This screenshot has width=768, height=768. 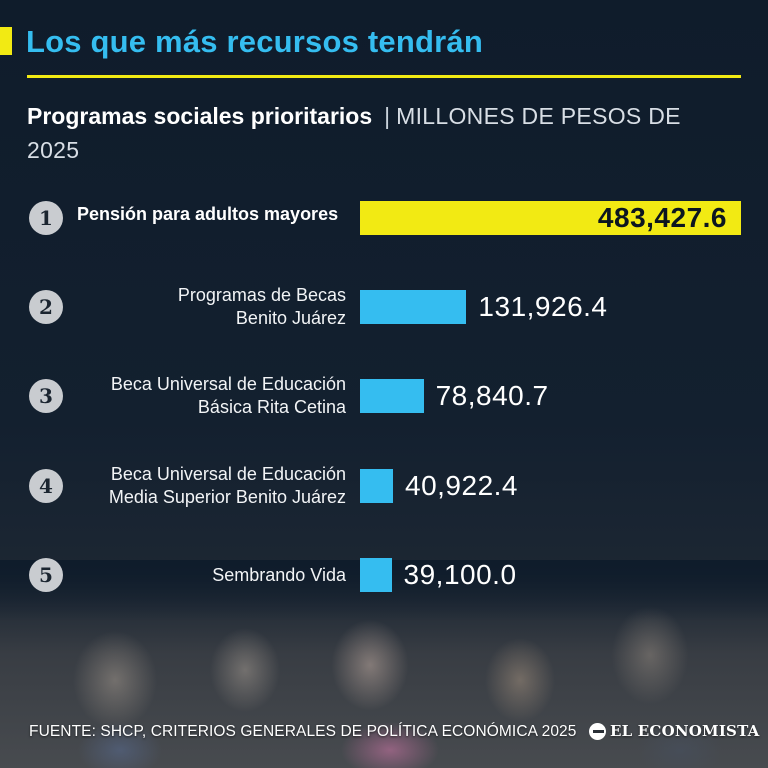 I want to click on category-label: Programas de Becas Benito Juárez, so click(x=262, y=307).